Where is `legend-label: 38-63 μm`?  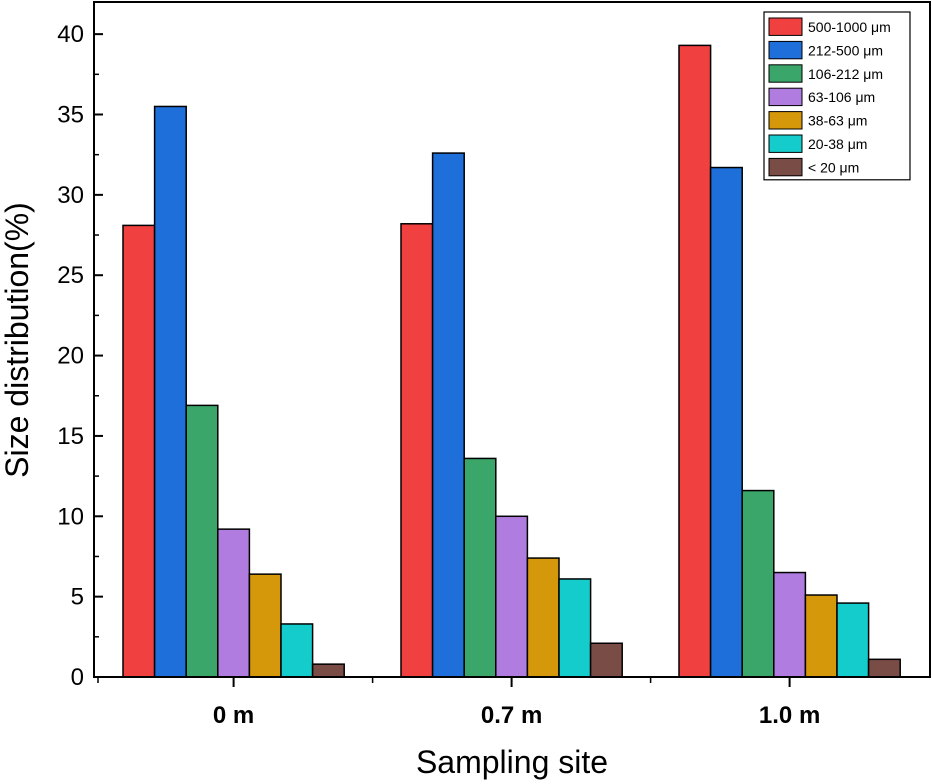 legend-label: 38-63 μm is located at coordinates (837, 121).